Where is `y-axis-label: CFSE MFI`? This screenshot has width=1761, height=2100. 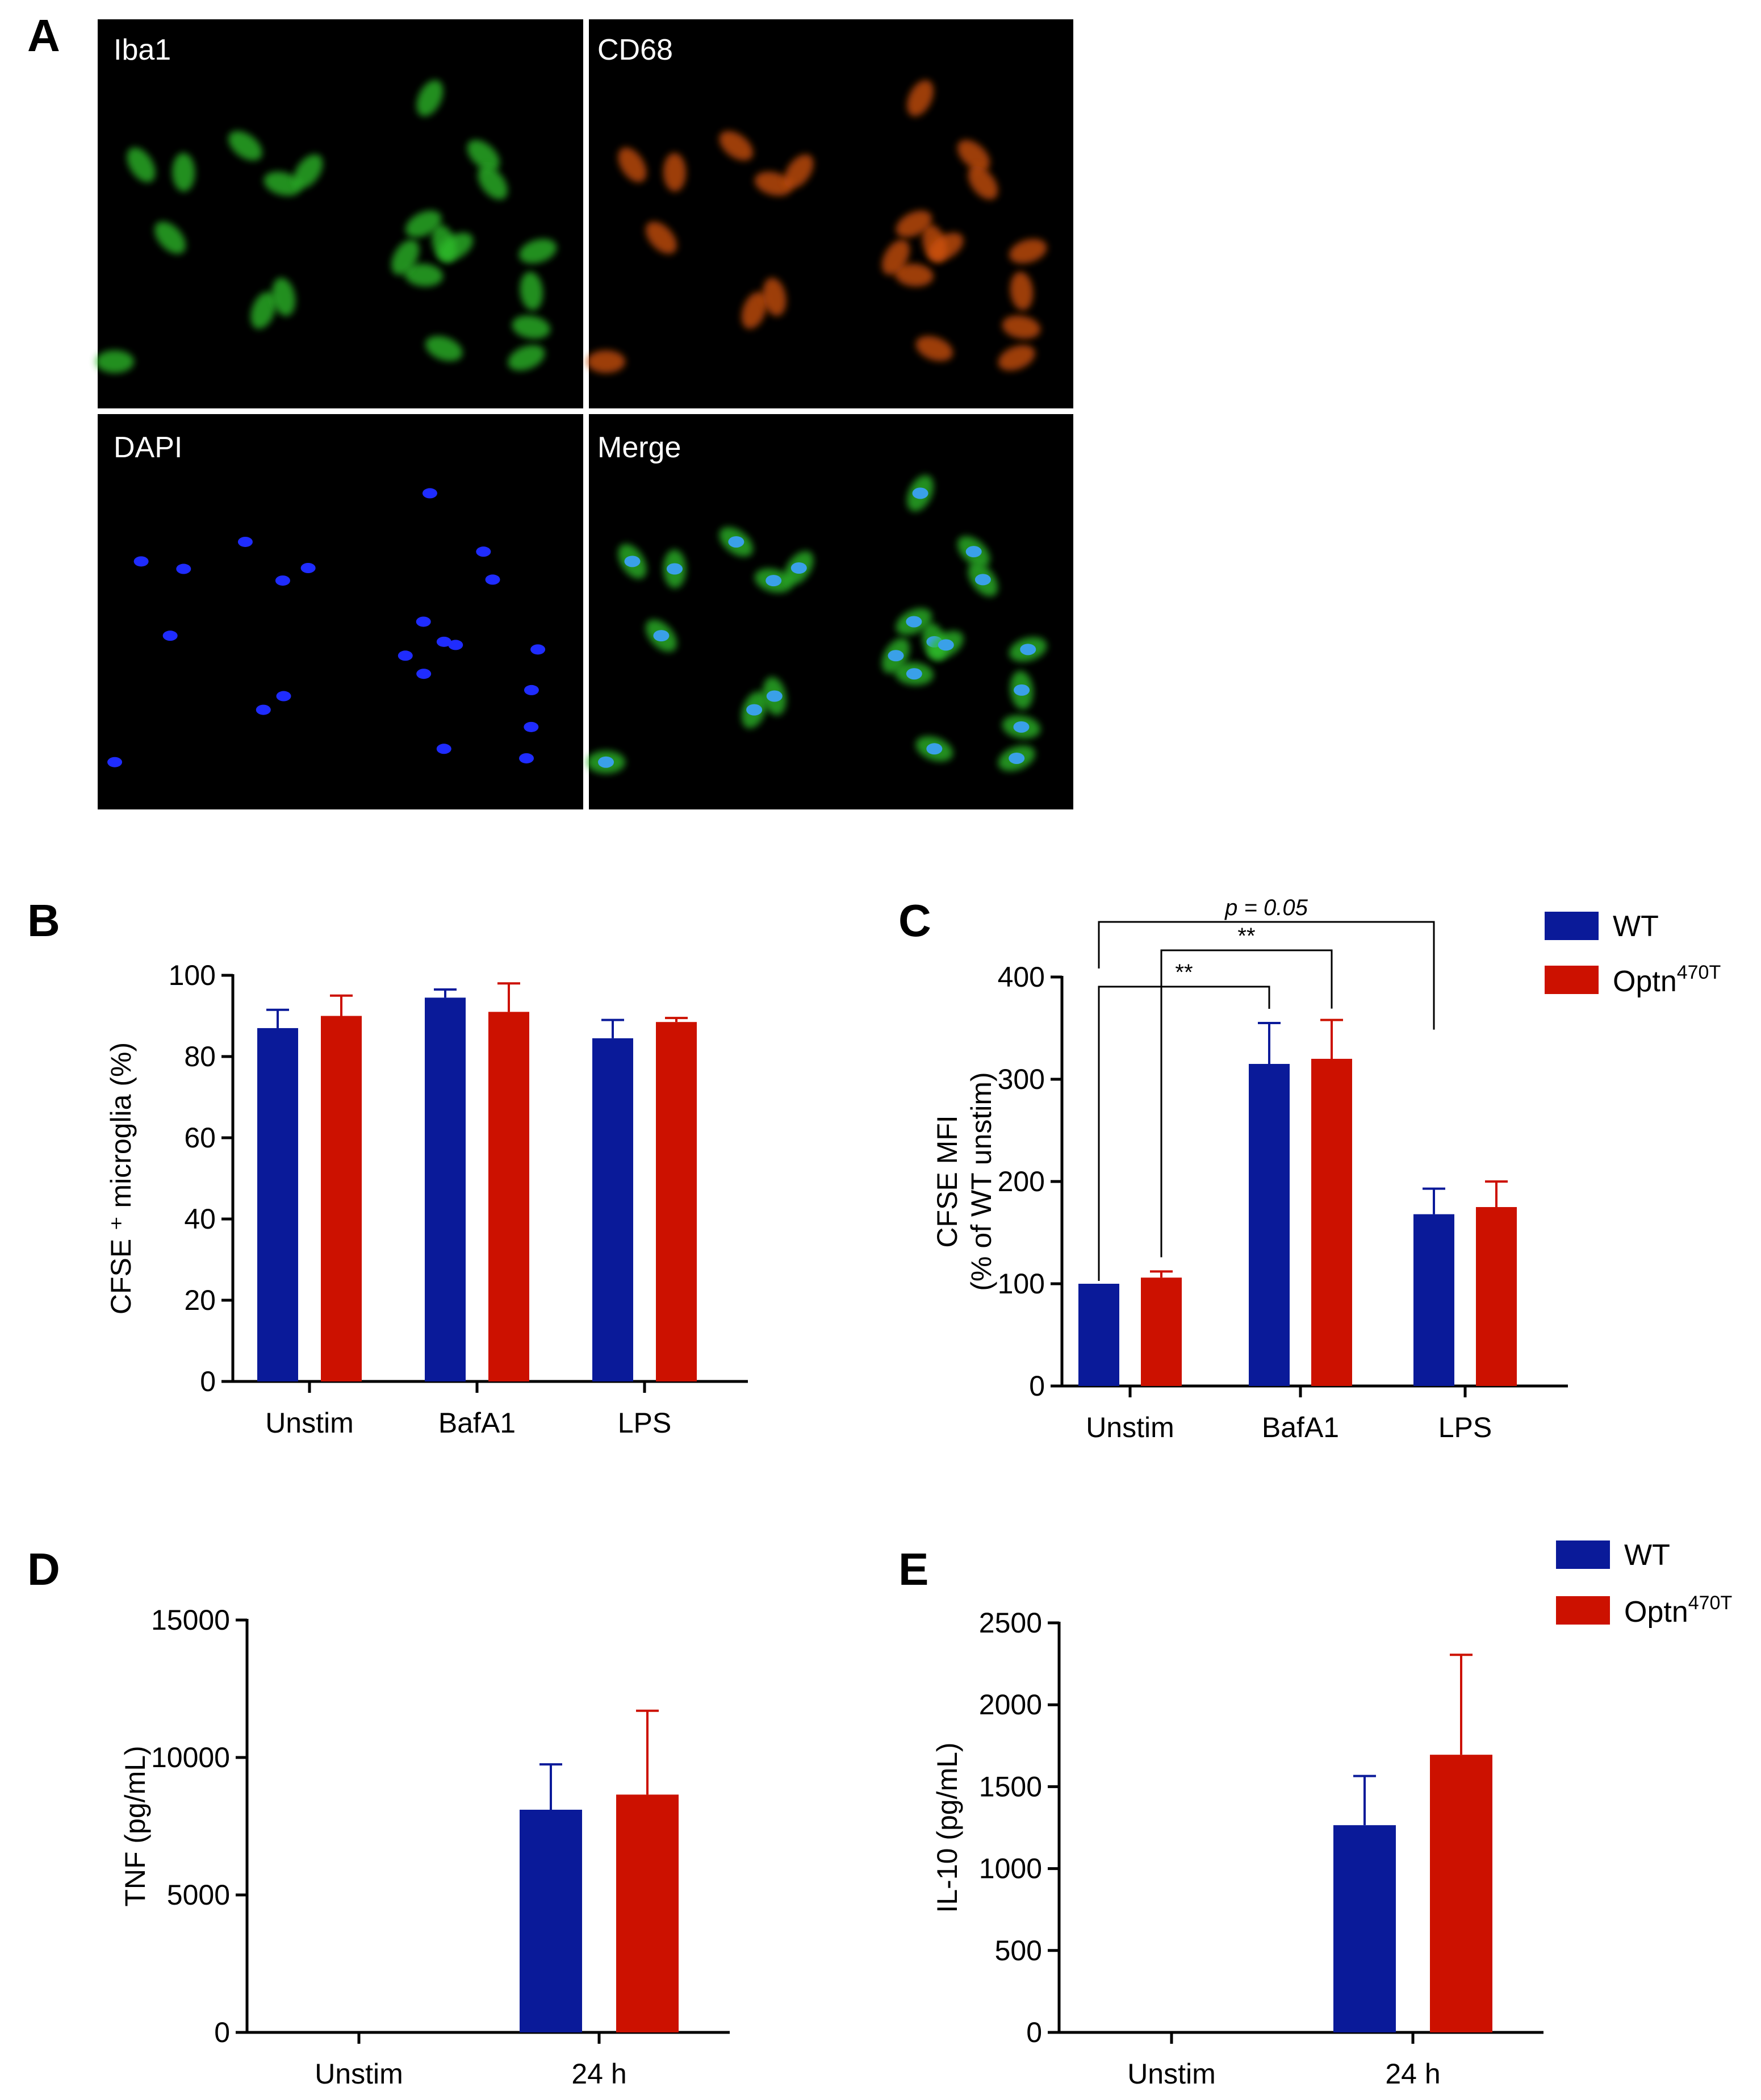 y-axis-label: CFSE MFI is located at coordinates (947, 1181).